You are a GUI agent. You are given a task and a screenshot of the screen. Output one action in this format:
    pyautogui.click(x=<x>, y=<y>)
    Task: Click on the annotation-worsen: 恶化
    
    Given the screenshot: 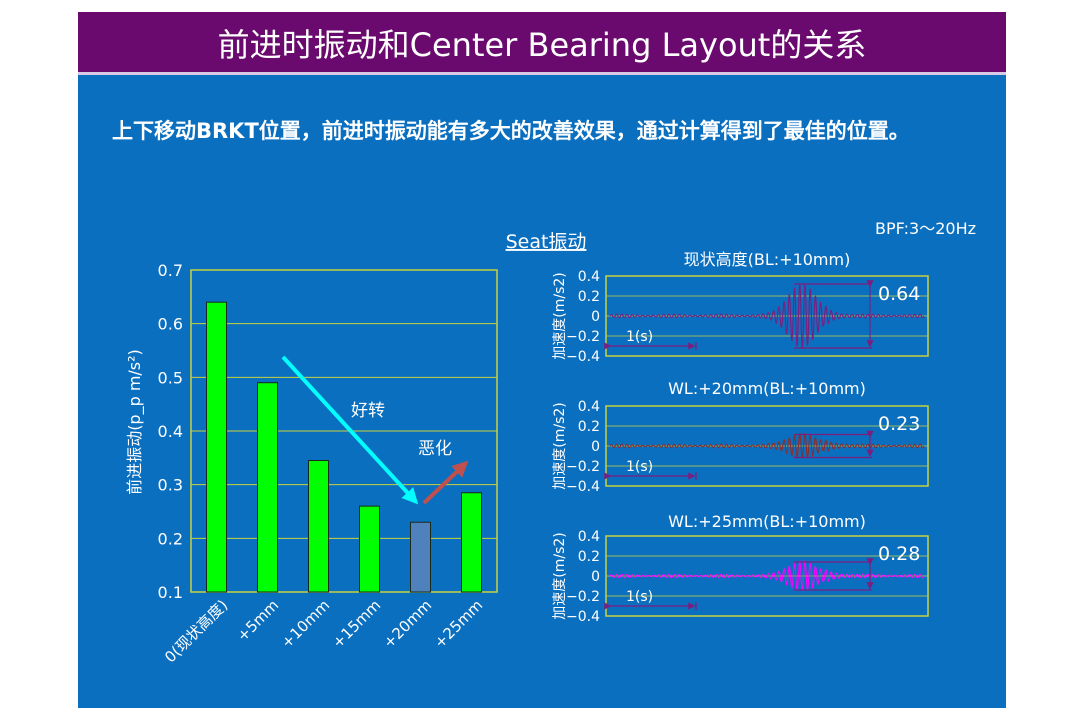 What is the action you would take?
    pyautogui.click(x=435, y=449)
    